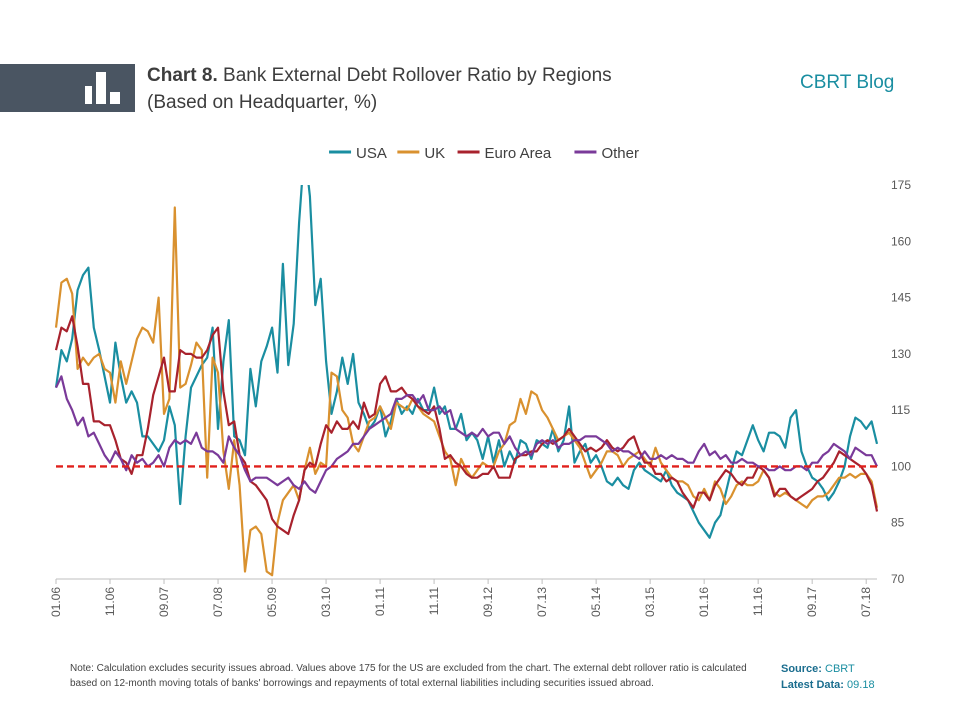  I want to click on y-tick-label: 70, so click(898, 579).